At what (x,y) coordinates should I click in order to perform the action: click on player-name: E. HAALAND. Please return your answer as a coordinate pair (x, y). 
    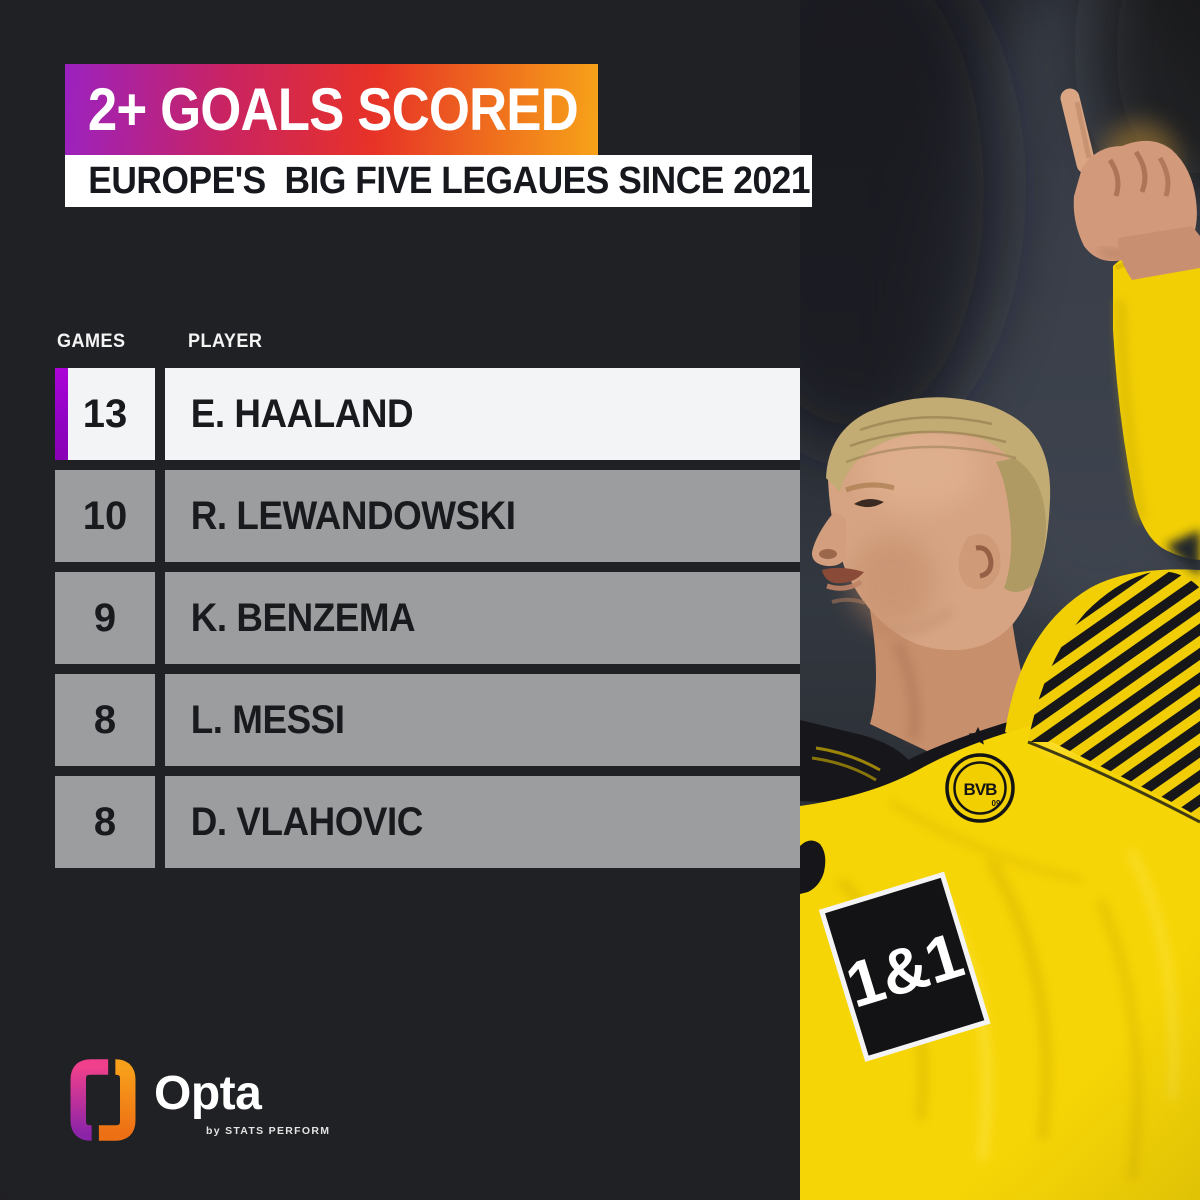
    Looking at the image, I should click on (302, 413).